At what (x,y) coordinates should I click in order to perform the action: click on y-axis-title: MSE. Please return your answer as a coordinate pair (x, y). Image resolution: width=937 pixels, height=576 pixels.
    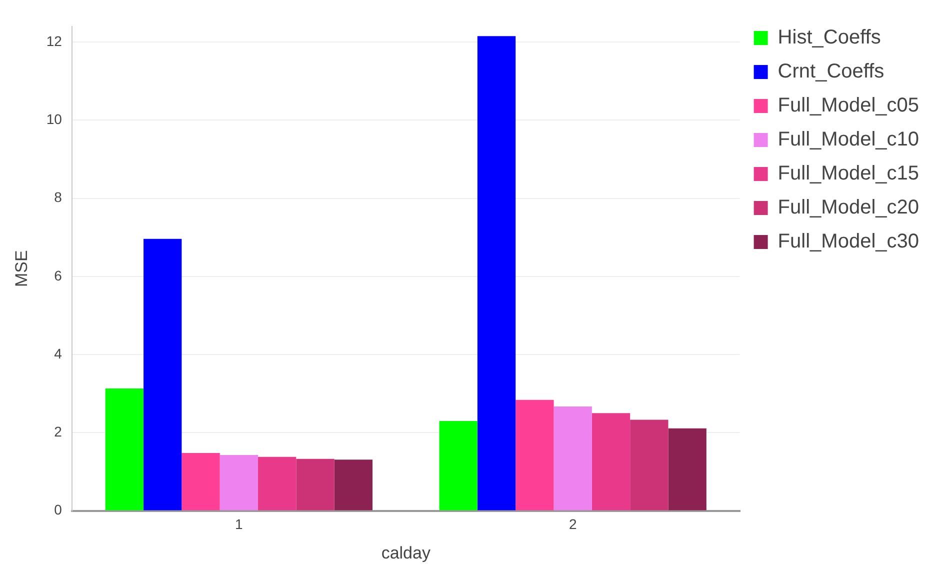
    Looking at the image, I should click on (21, 269).